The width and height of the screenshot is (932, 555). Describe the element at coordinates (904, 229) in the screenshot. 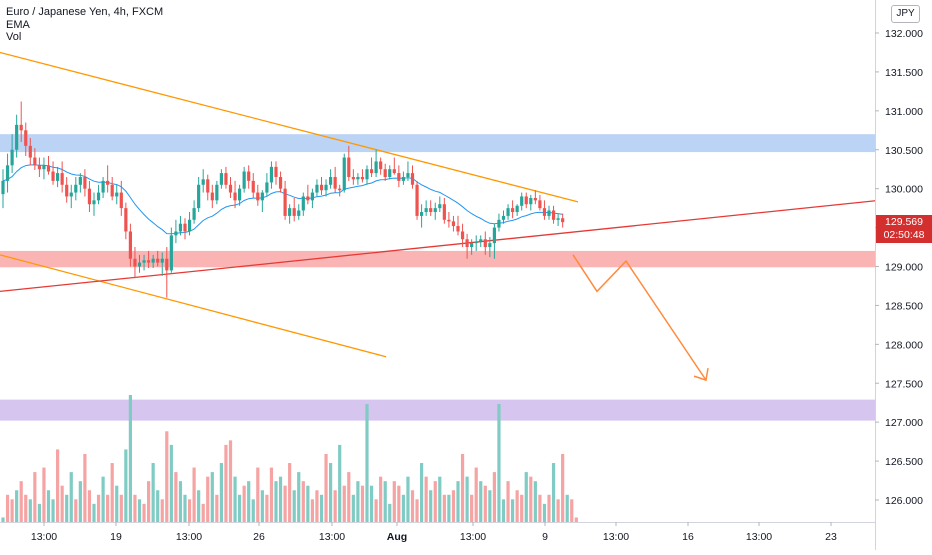

I see `last-price-tag: 129.569 02:50:48` at that location.